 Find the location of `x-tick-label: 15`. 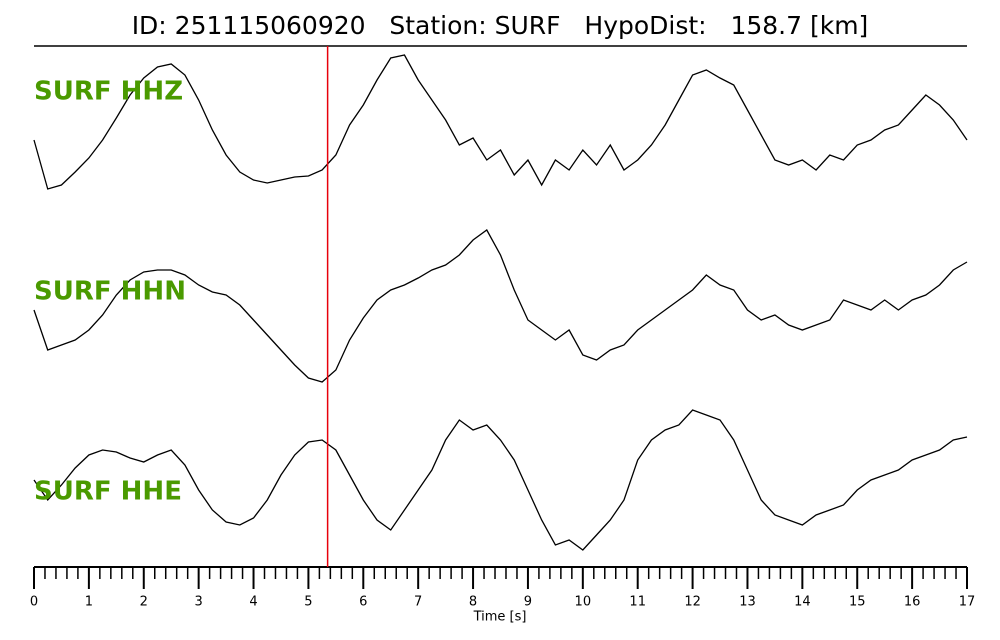

x-tick-label: 15 is located at coordinates (857, 602).